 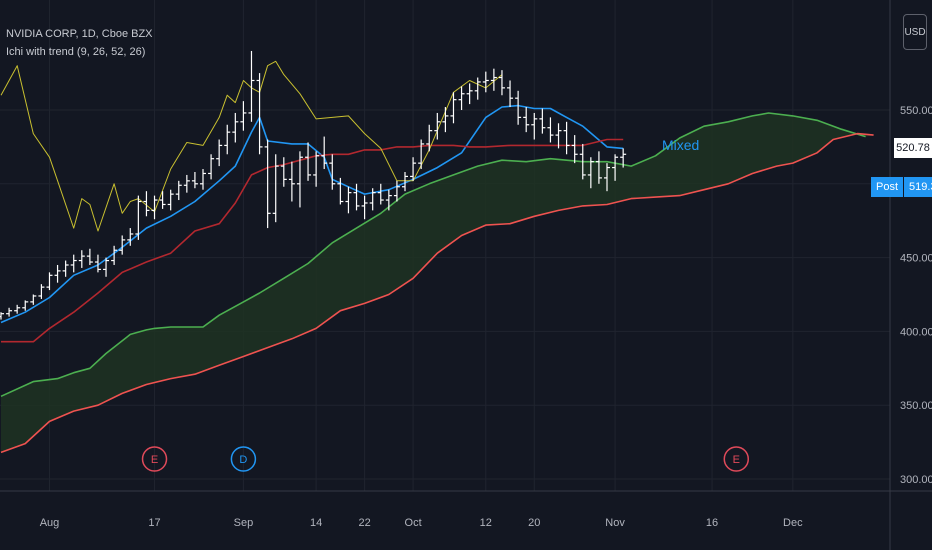 I want to click on x-axis: Aug 17 Sep 14 22 Oct 12 20 Nov 16 Dec, so click(x=421, y=523).